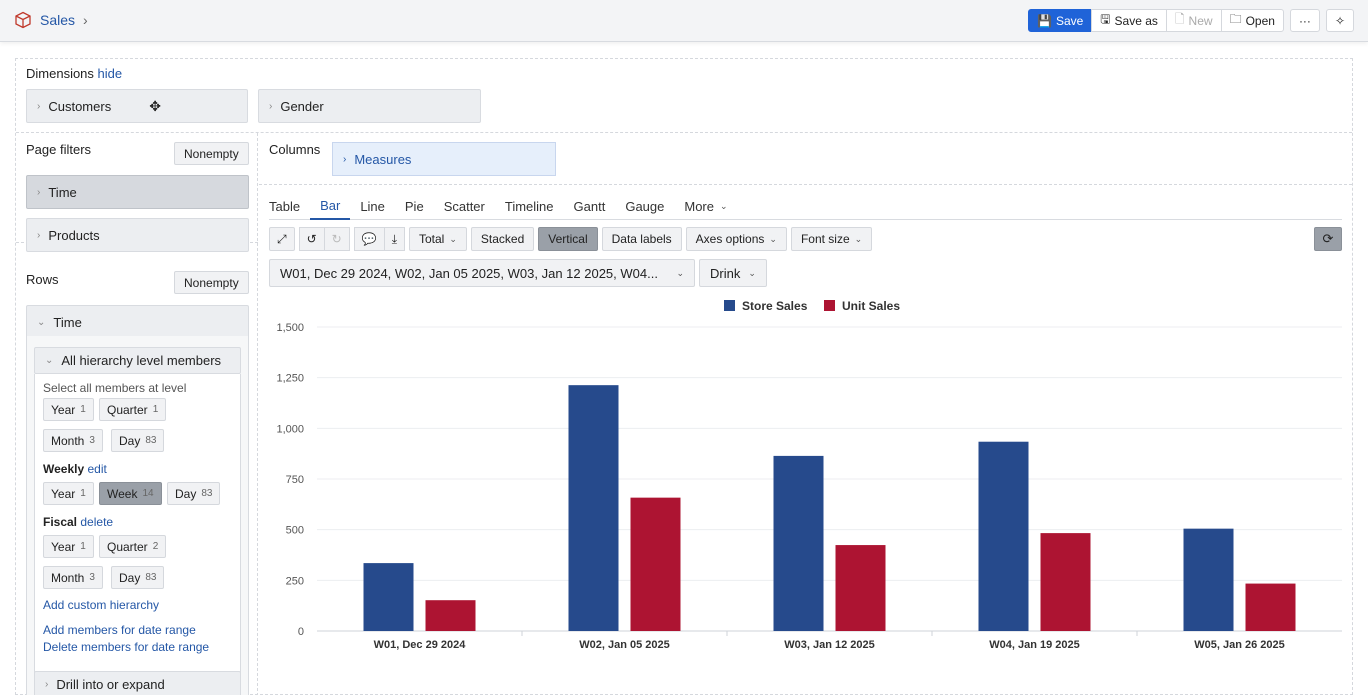  What do you see at coordinates (138, 577) in the screenshot?
I see `fiscal-day-chip: Day 83` at bounding box center [138, 577].